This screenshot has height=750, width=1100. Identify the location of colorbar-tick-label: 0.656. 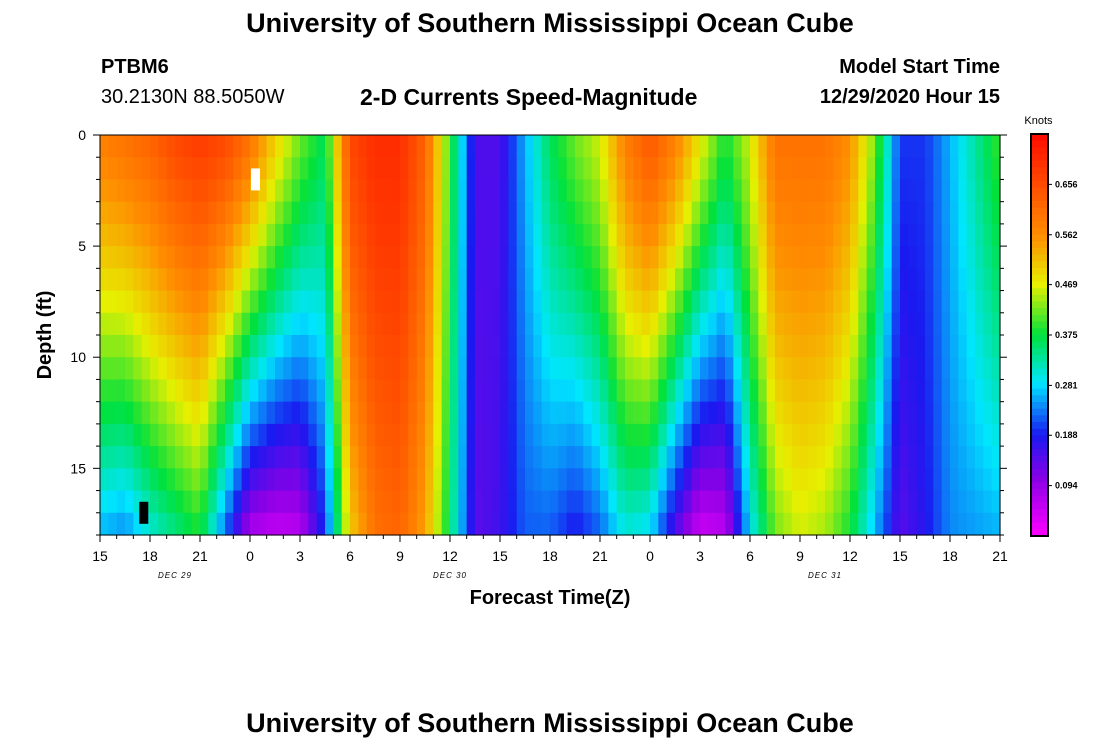
(1066, 184).